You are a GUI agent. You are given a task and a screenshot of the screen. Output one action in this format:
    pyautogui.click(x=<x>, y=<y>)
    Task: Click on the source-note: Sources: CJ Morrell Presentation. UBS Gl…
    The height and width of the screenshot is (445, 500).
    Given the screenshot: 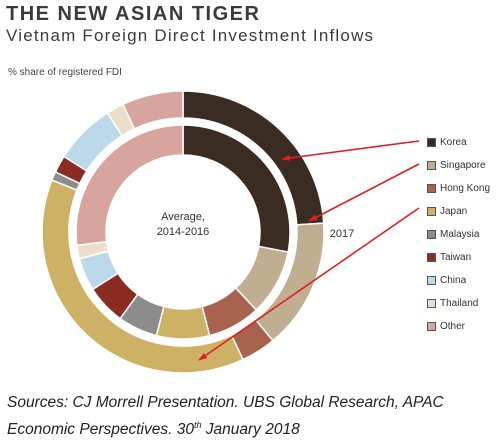 What is the action you would take?
    pyautogui.click(x=252, y=416)
    